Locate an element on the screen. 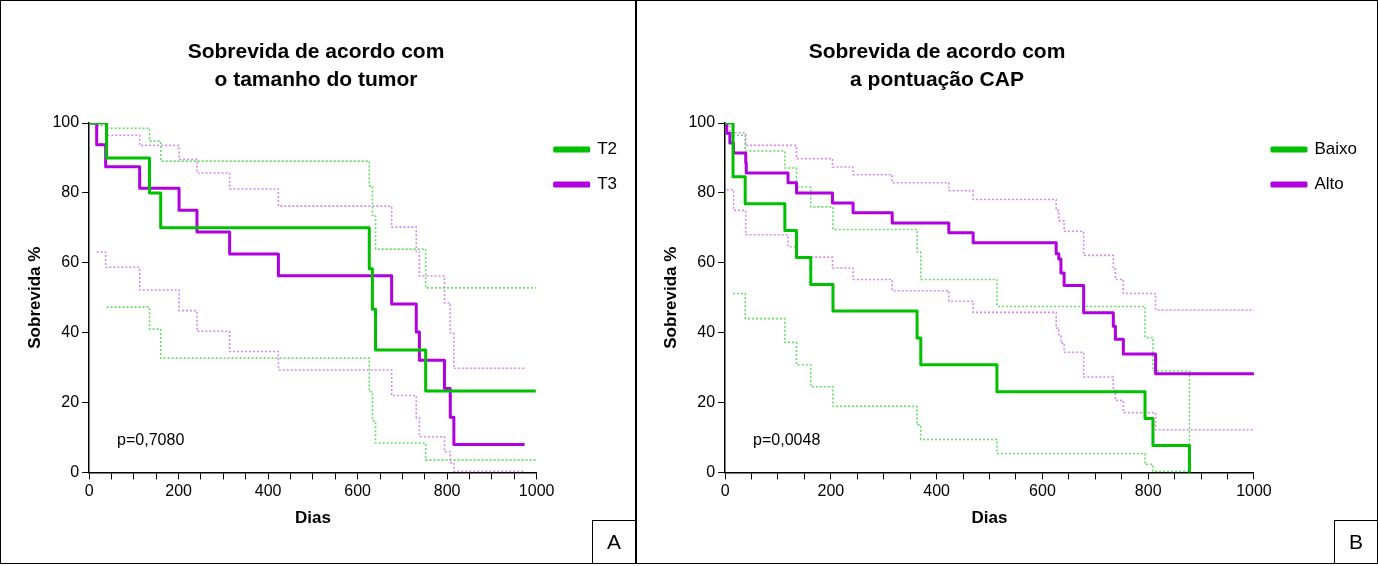 The image size is (1378, 566). annotation: p=0,7080 is located at coordinates (151, 440).